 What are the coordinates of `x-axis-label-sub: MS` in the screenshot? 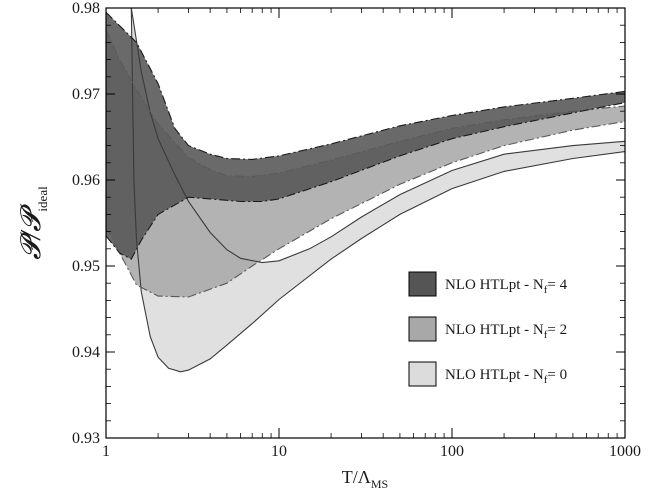 It's located at (379, 484).